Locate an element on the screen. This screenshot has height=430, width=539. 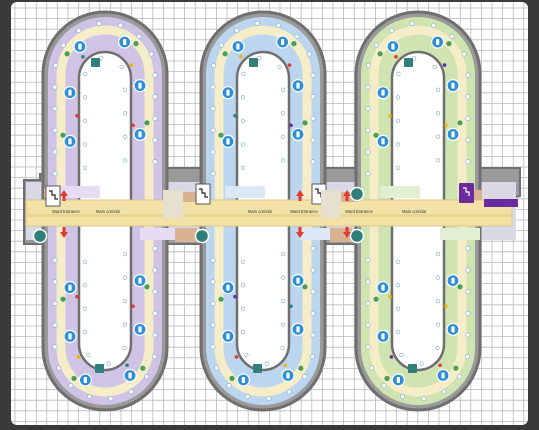
floor-zone is located at coordinates (460, 234).